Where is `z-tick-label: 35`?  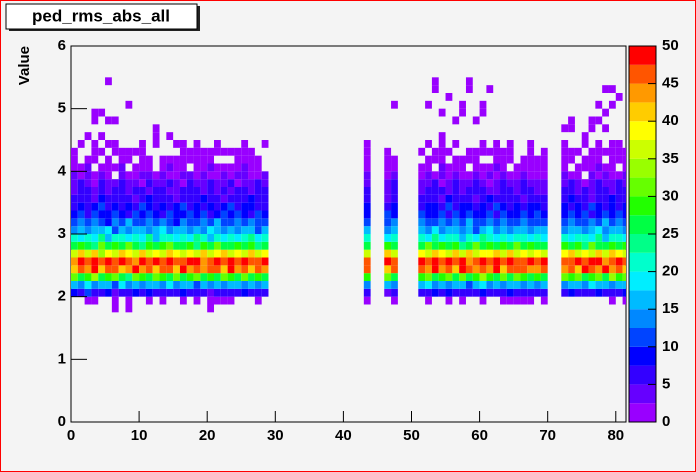 z-tick-label: 35 is located at coordinates (670, 158).